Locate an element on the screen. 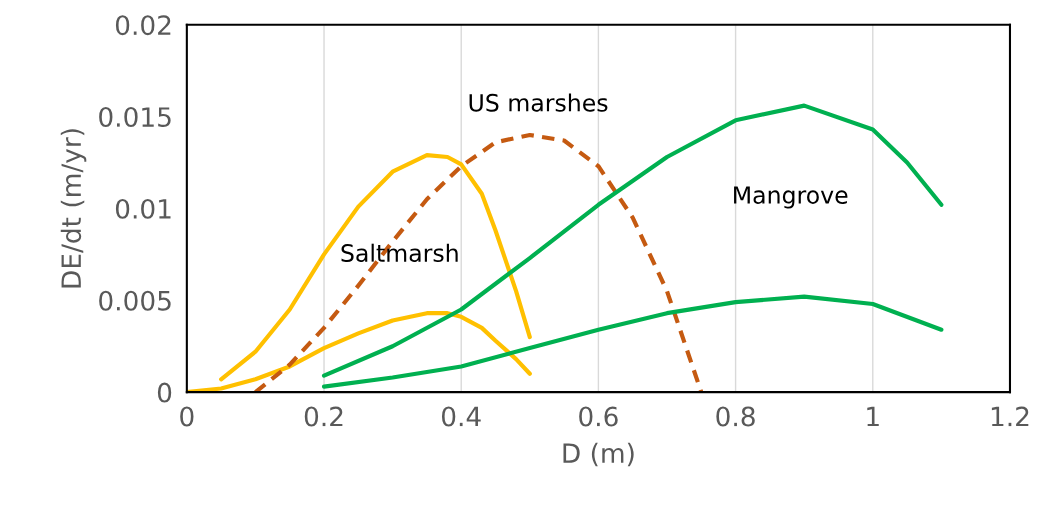 The width and height of the screenshot is (1038, 516). x-tick-label: 0.2 is located at coordinates (323, 416).